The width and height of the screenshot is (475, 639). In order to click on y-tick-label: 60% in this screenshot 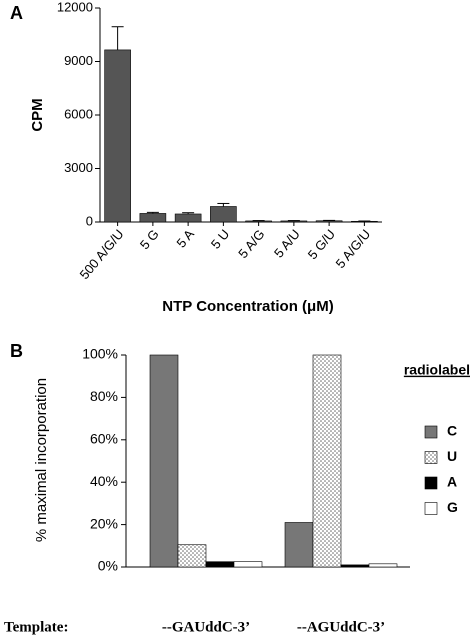, I will do `click(104, 439)`.